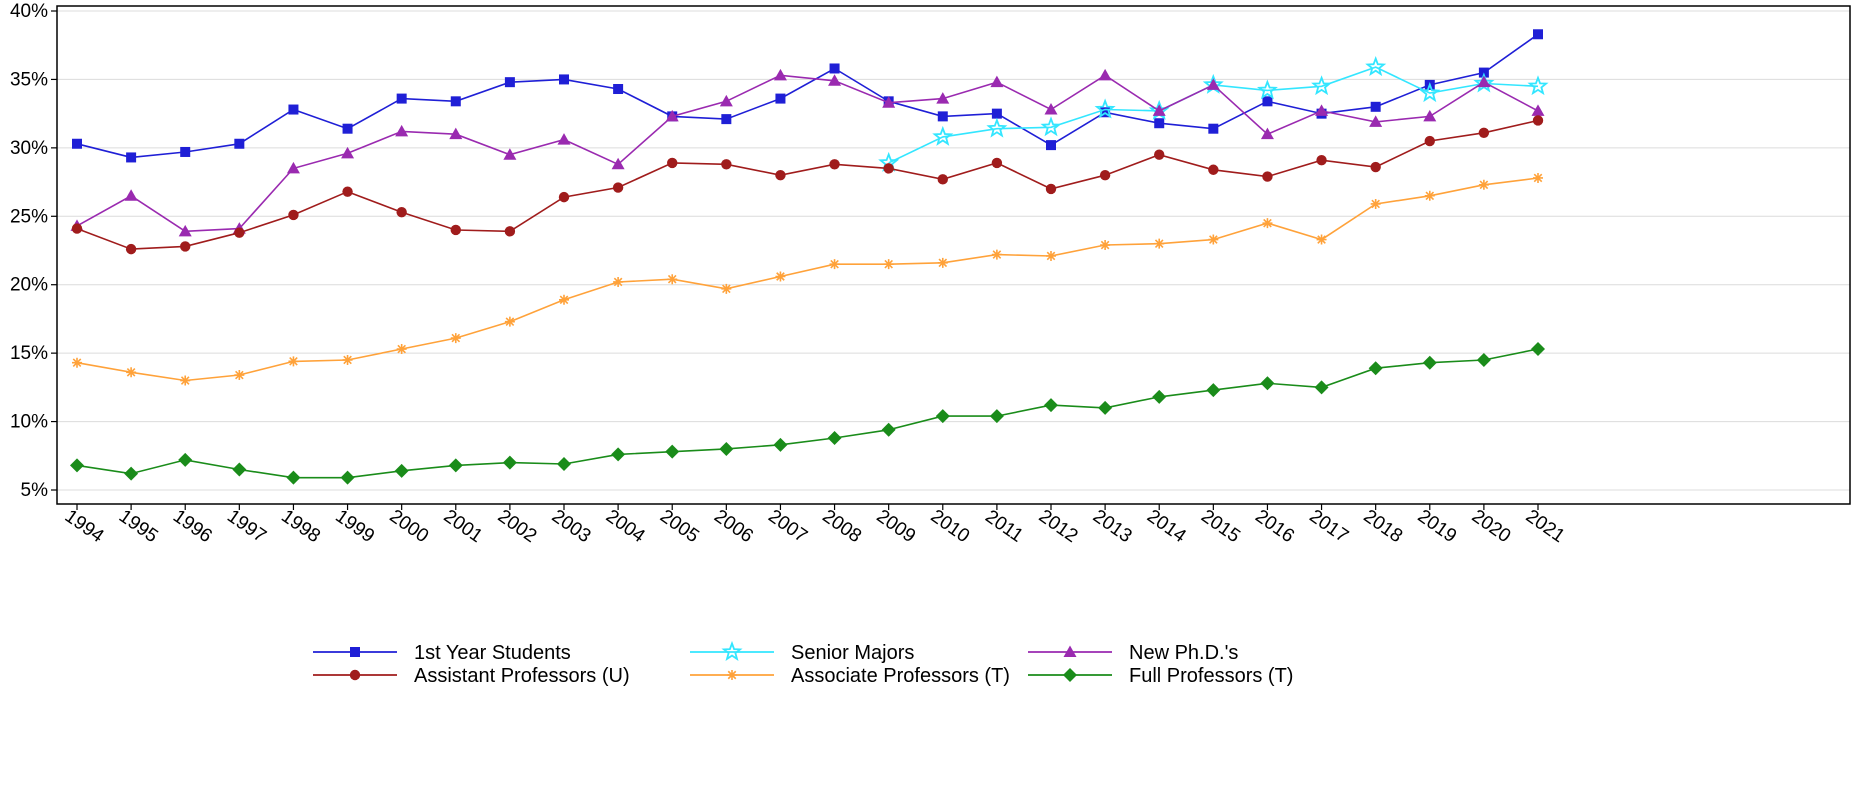 The height and width of the screenshot is (786, 1869). I want to click on x-tick-label: 1995, so click(138, 526).